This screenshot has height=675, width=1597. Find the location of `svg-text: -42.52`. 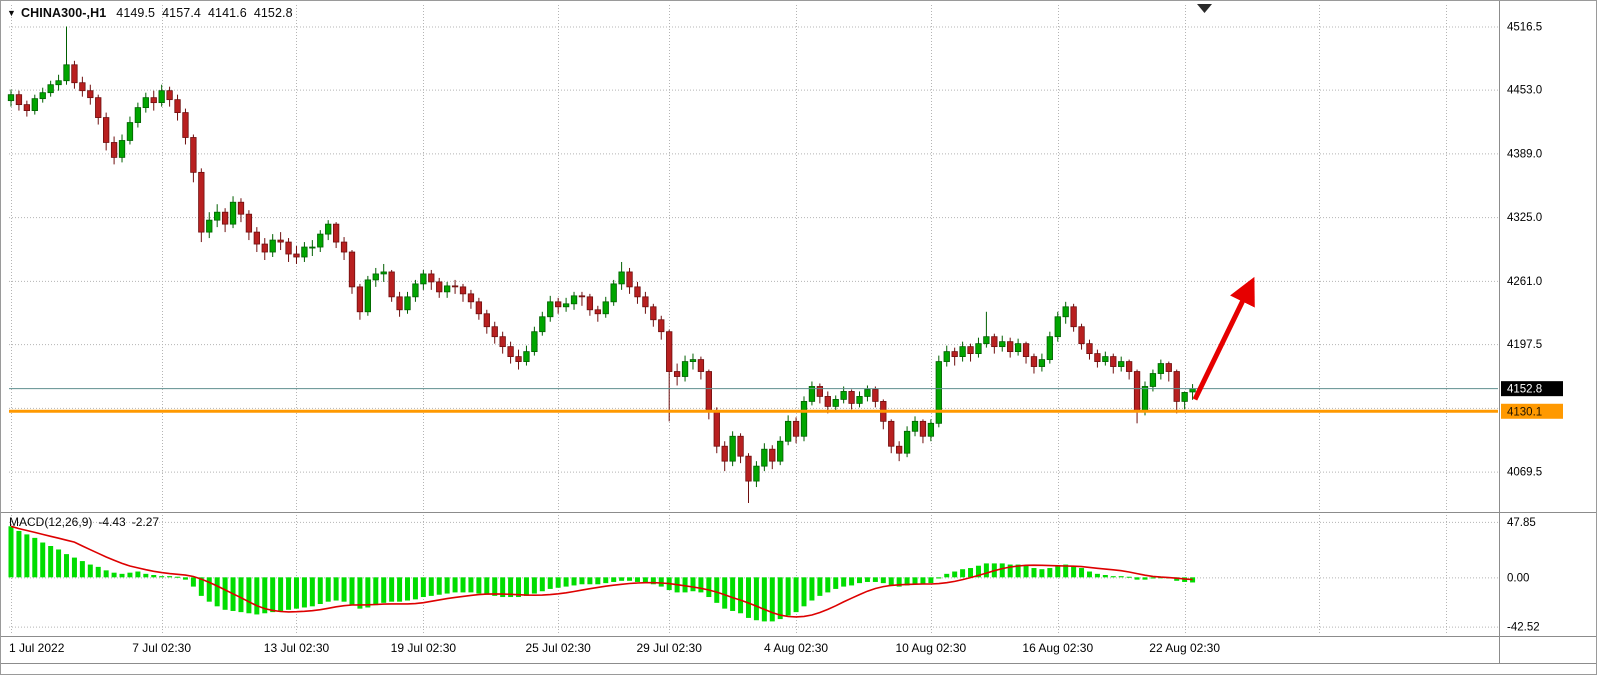

svg-text: -42.52 is located at coordinates (1523, 628).